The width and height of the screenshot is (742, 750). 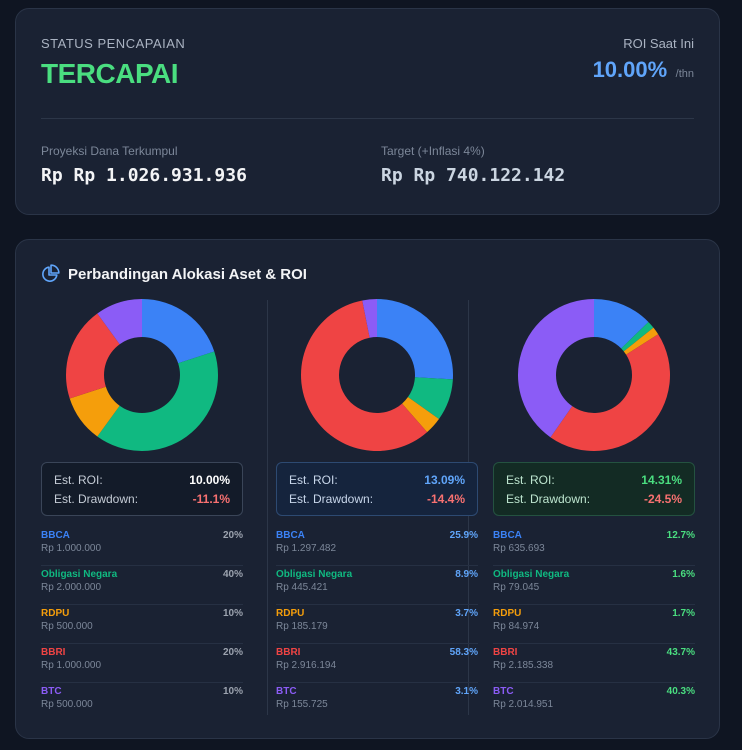 What do you see at coordinates (142, 663) in the screenshot?
I see `list-item: BBRI Rp 1.000.000 20%` at bounding box center [142, 663].